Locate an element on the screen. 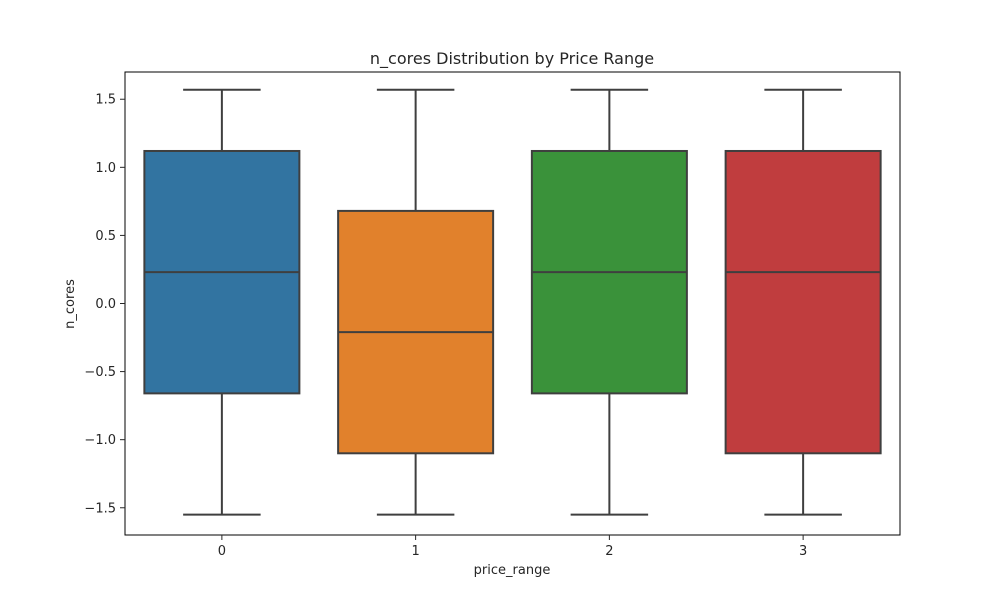  x-tick-label: 3 is located at coordinates (803, 551).